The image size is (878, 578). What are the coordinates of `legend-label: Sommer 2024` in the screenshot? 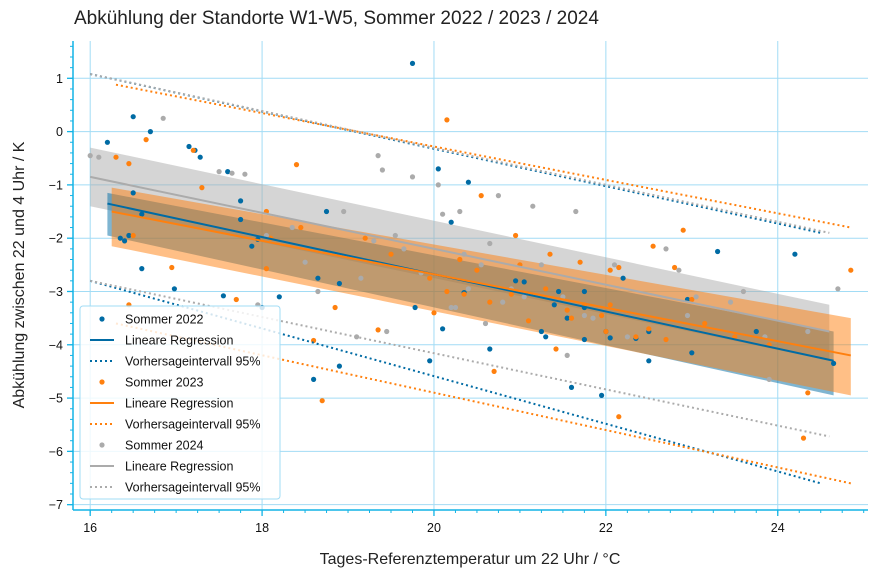 It's located at (164, 446).